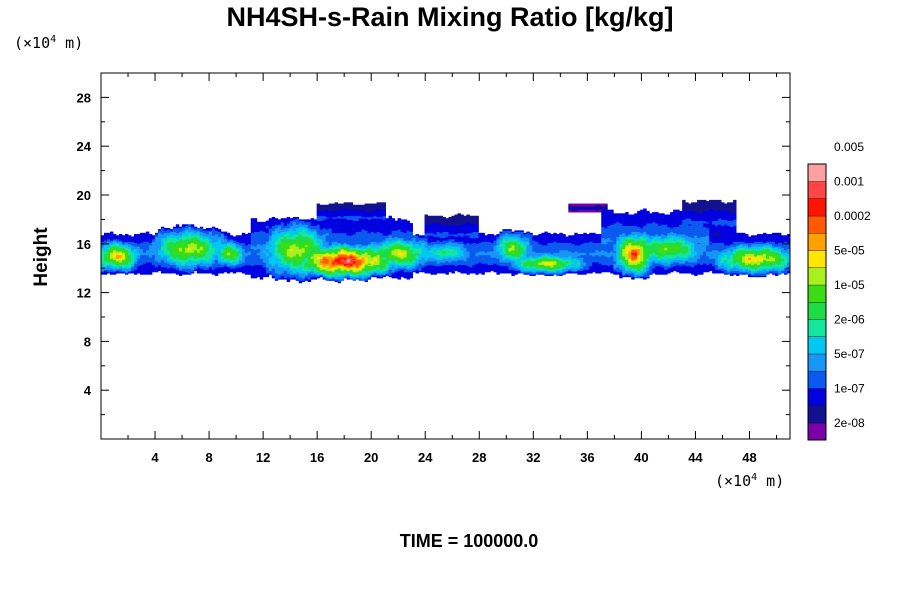 Image resolution: width=900 pixels, height=600 pixels. What do you see at coordinates (849, 423) in the screenshot?
I see `colorbar-label: 2e-08` at bounding box center [849, 423].